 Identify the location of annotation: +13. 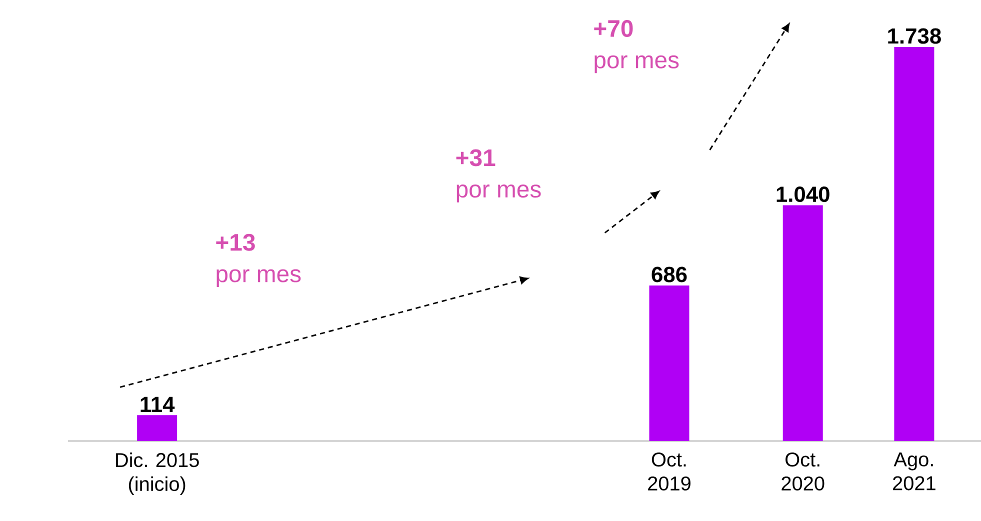
(235, 242).